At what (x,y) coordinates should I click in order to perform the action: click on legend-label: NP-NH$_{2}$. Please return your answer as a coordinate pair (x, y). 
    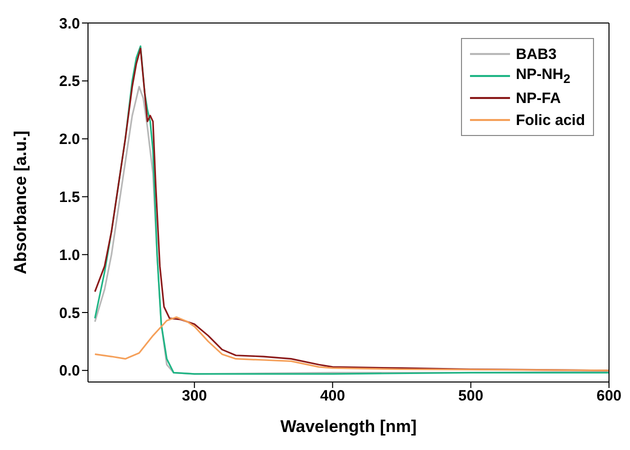
    Looking at the image, I should click on (543, 76).